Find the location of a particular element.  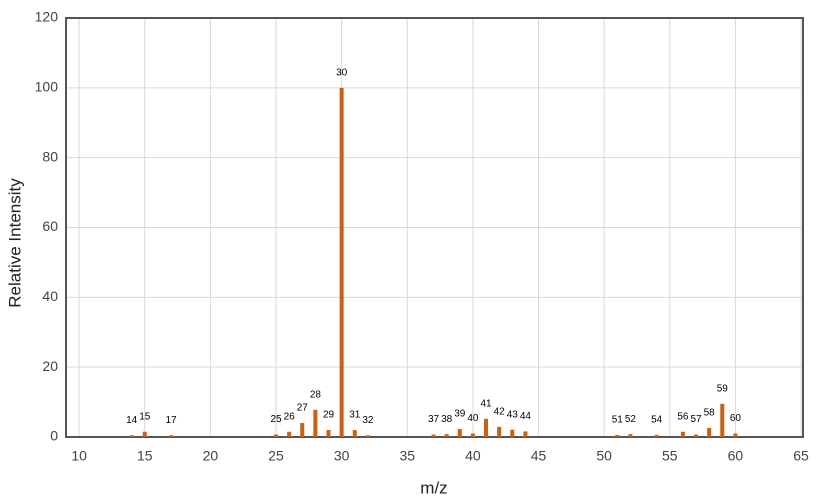

peak-label: 39 is located at coordinates (460, 414).